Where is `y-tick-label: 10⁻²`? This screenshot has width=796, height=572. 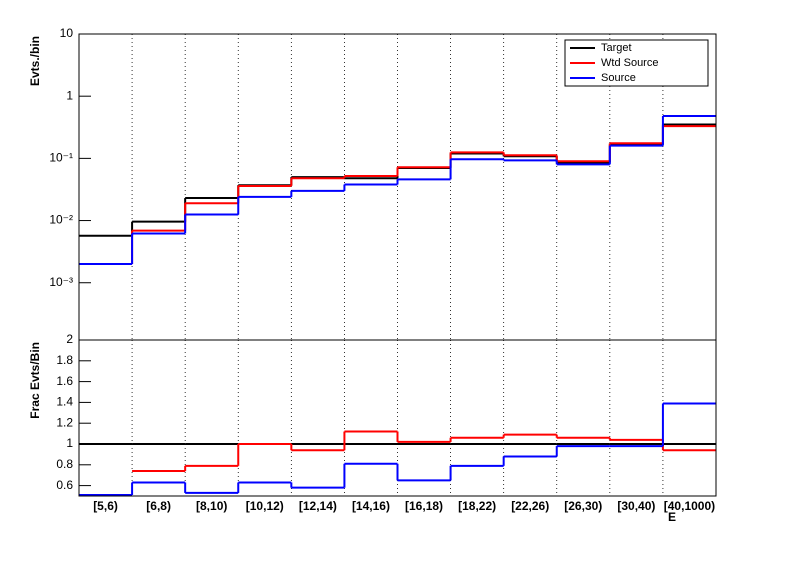
y-tick-label: 10⁻² is located at coordinates (61, 220).